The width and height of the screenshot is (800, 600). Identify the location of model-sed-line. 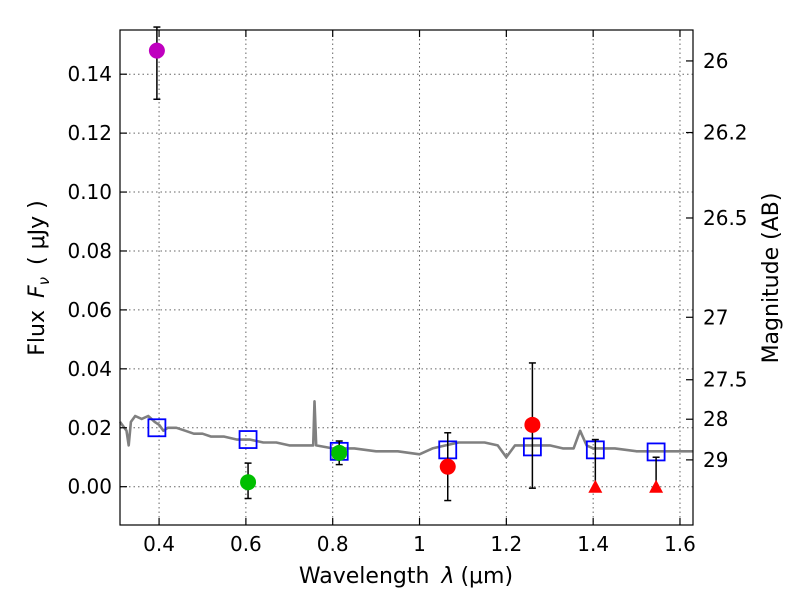
(405, 429).